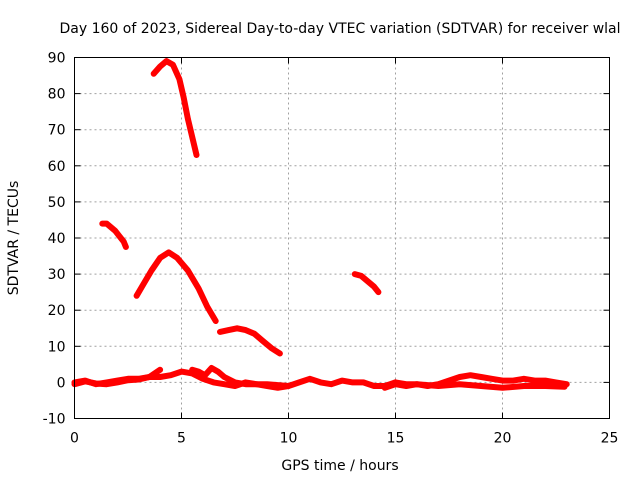 The image size is (640, 480). What do you see at coordinates (57, 347) in the screenshot?
I see `y-tick-label: 10` at bounding box center [57, 347].